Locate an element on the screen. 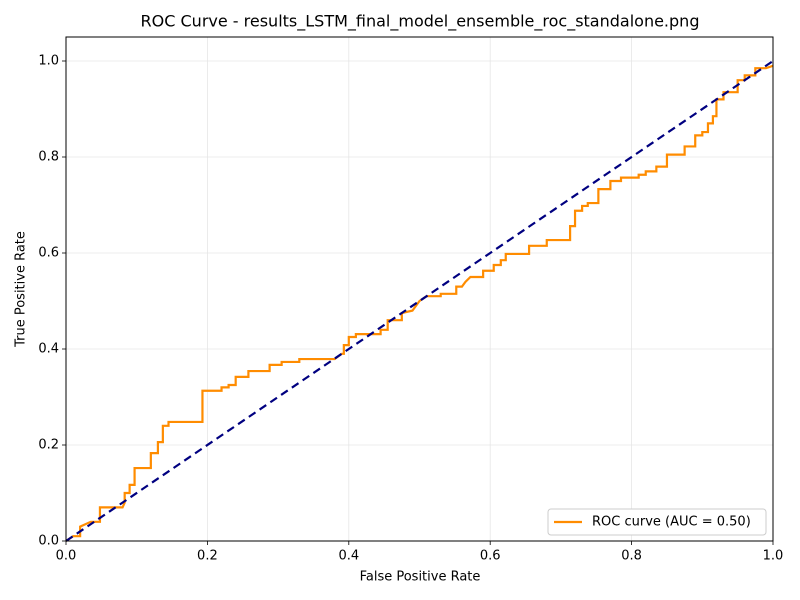  x-tick-label: 0.2 is located at coordinates (207, 556).